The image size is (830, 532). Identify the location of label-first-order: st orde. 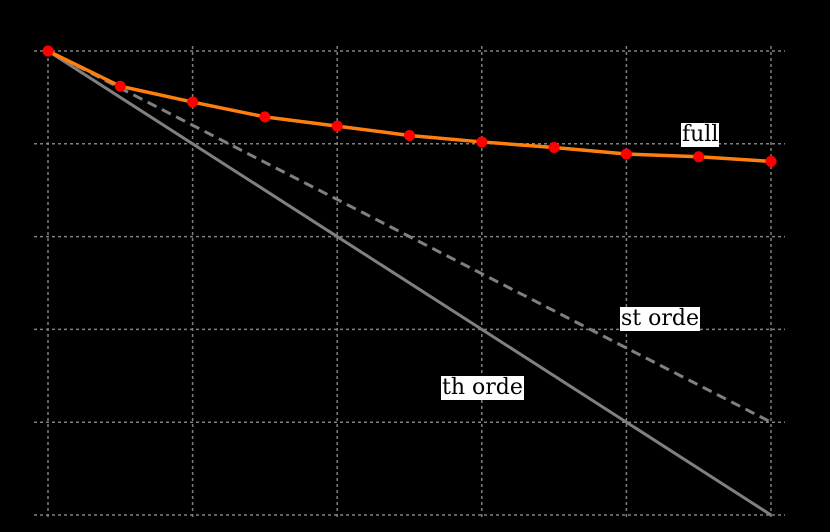
(660, 318).